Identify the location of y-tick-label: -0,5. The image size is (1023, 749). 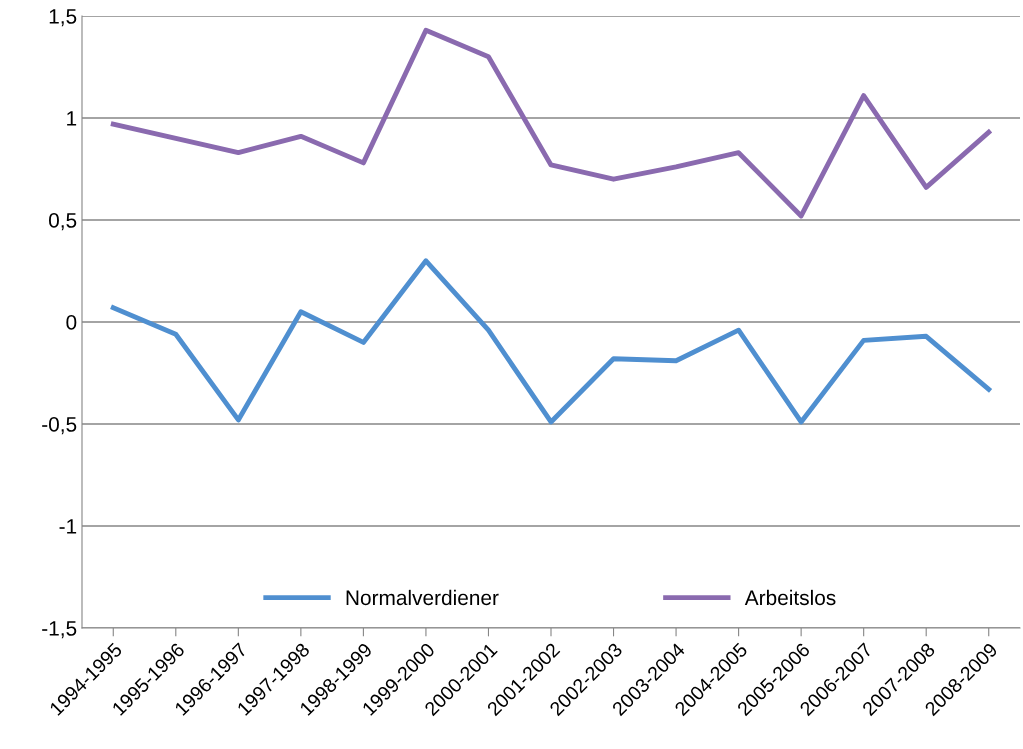
(59, 426).